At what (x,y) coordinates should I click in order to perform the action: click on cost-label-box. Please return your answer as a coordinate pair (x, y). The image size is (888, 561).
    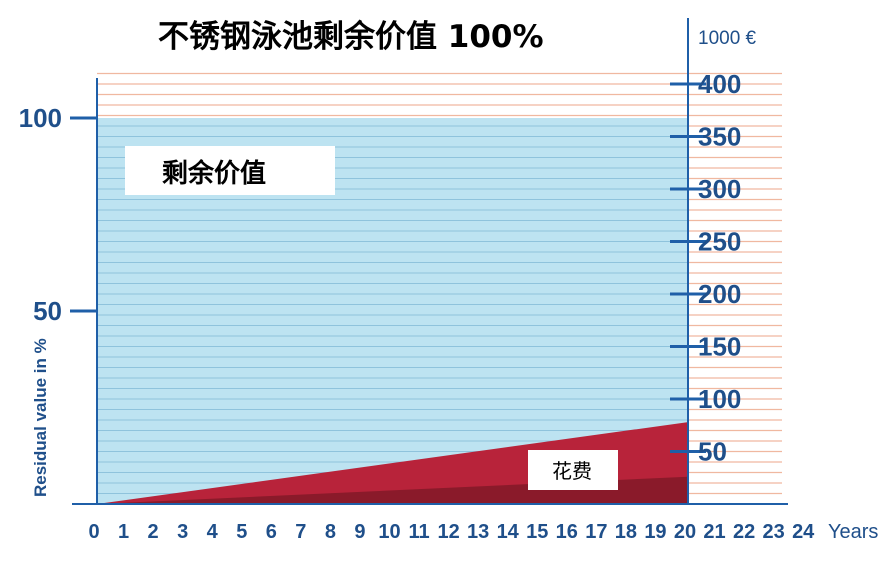
    Looking at the image, I should click on (573, 470).